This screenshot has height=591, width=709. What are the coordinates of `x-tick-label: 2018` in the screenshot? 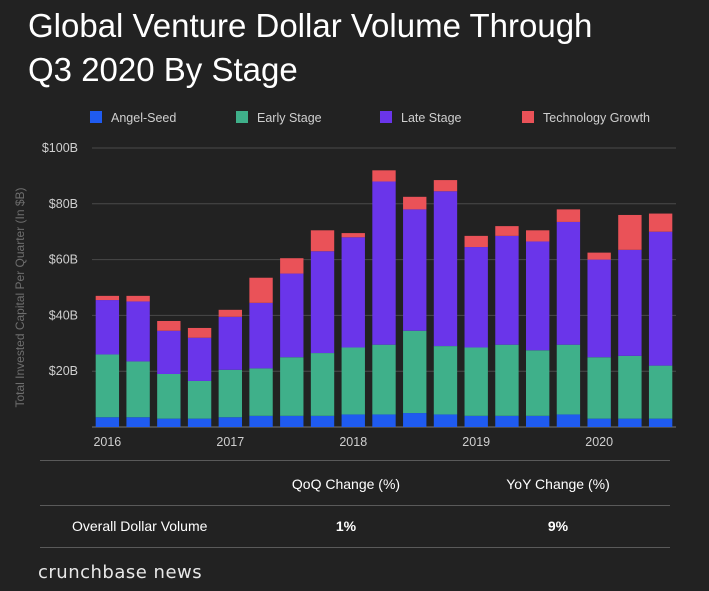 It's located at (353, 442).